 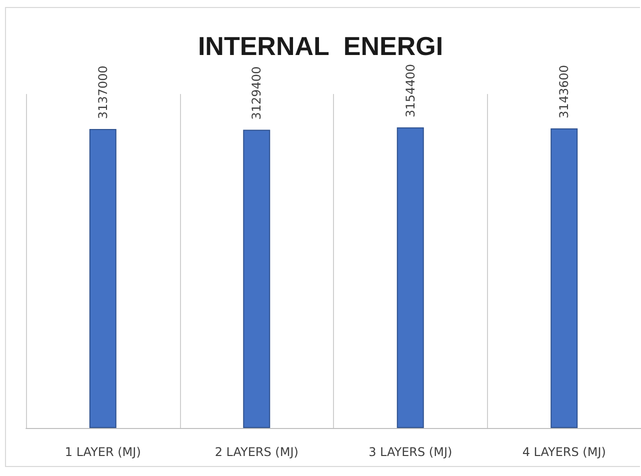 I want to click on data-label: 3143600, so click(x=564, y=91).